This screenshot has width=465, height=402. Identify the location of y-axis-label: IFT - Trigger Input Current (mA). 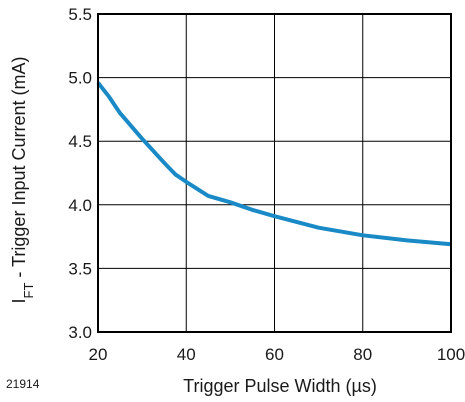
(22, 180).